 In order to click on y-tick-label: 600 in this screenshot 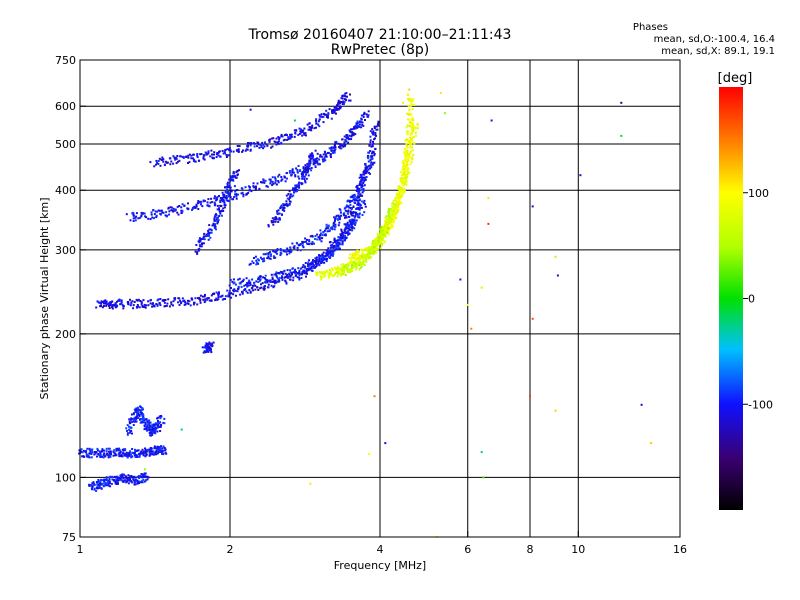, I will do `click(65, 106)`.